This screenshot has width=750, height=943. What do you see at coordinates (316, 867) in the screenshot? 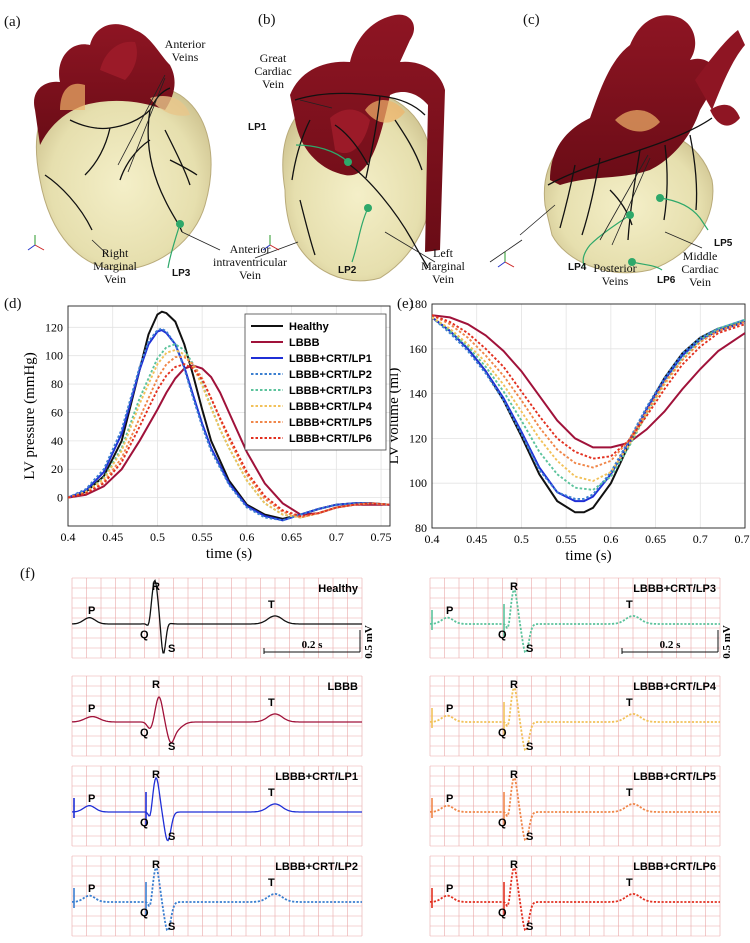
I see `ecg-panel-title: LBBB+CRT/LP2` at bounding box center [316, 867].